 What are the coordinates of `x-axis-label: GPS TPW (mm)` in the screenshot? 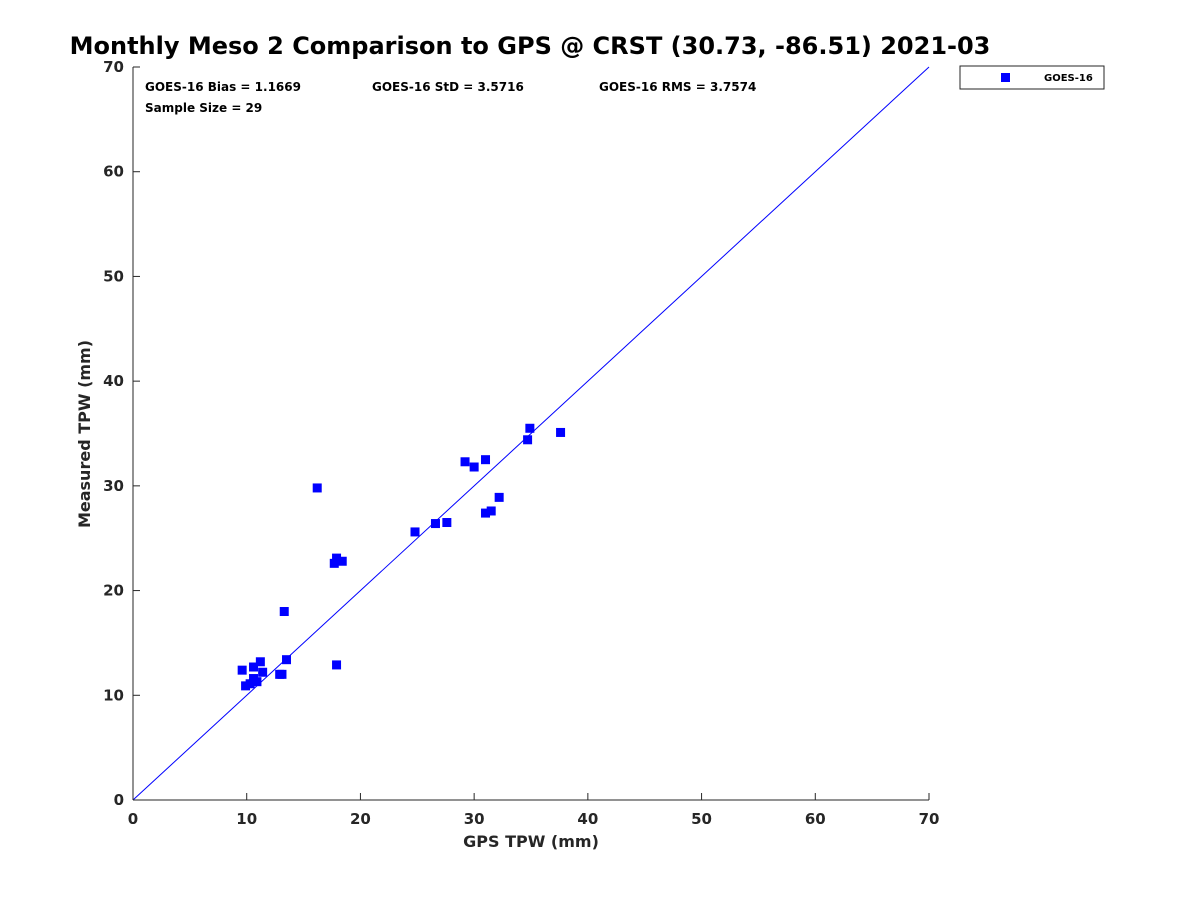 It's located at (531, 841).